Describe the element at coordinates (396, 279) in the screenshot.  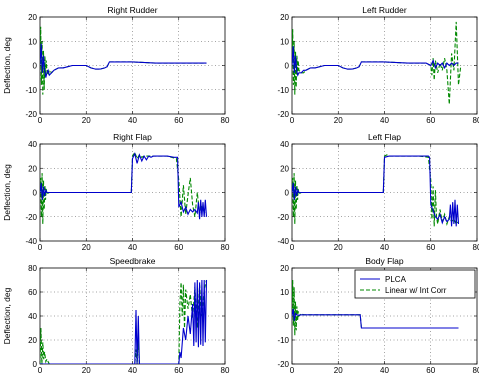
I see `legend-label-plca: PLCA` at that location.